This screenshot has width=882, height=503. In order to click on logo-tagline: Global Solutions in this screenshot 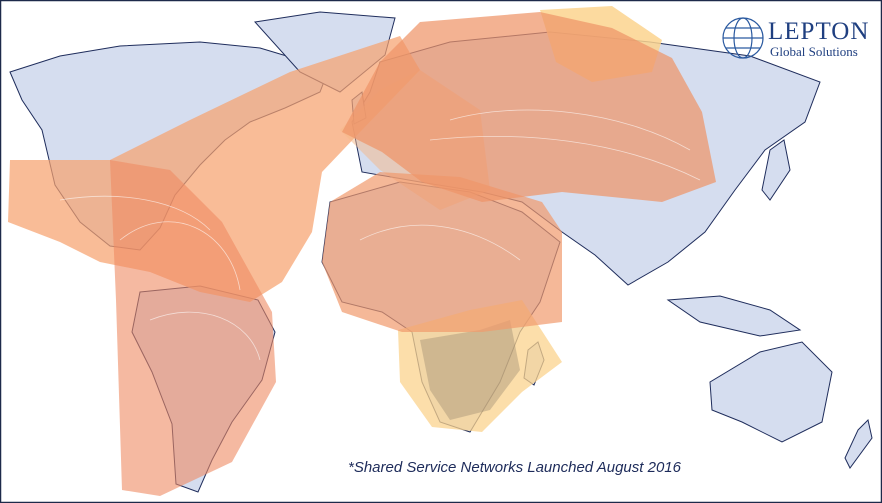, I will do `click(814, 51)`.